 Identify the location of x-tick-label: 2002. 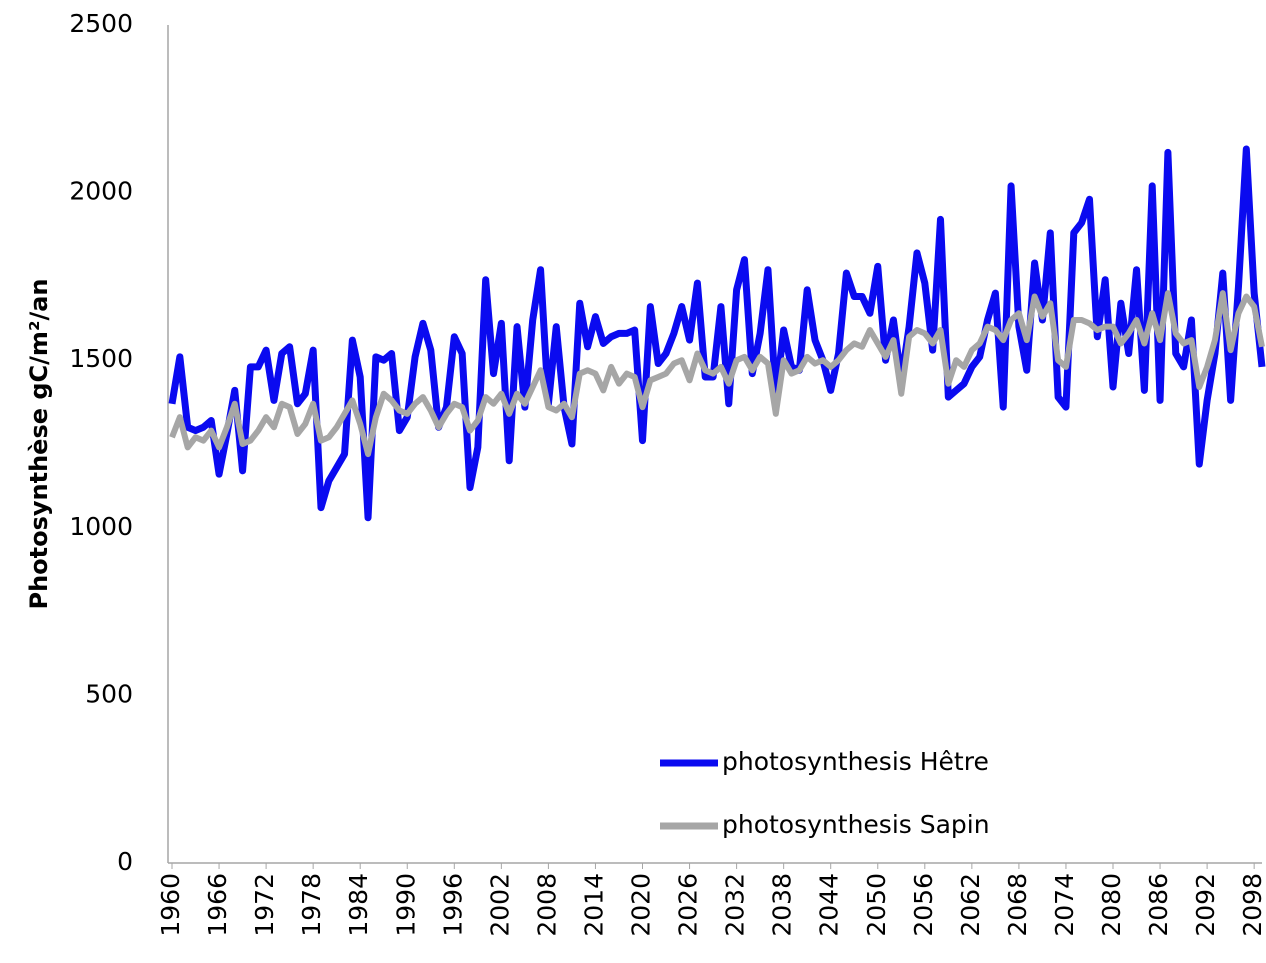
(499, 905).